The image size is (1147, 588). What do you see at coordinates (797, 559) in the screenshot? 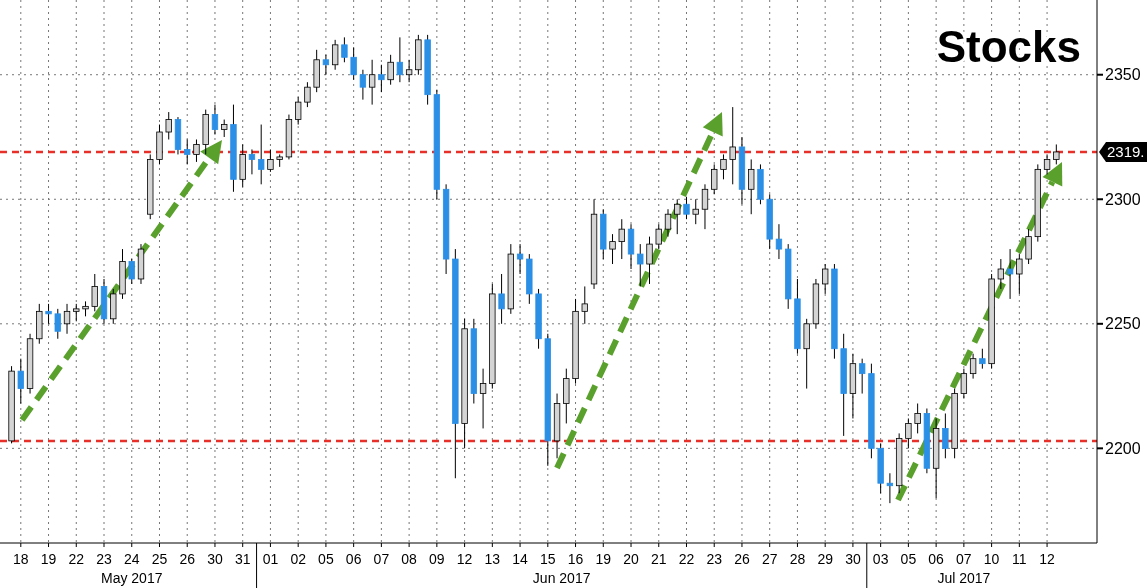
I see `x-tick-label: 28` at bounding box center [797, 559].